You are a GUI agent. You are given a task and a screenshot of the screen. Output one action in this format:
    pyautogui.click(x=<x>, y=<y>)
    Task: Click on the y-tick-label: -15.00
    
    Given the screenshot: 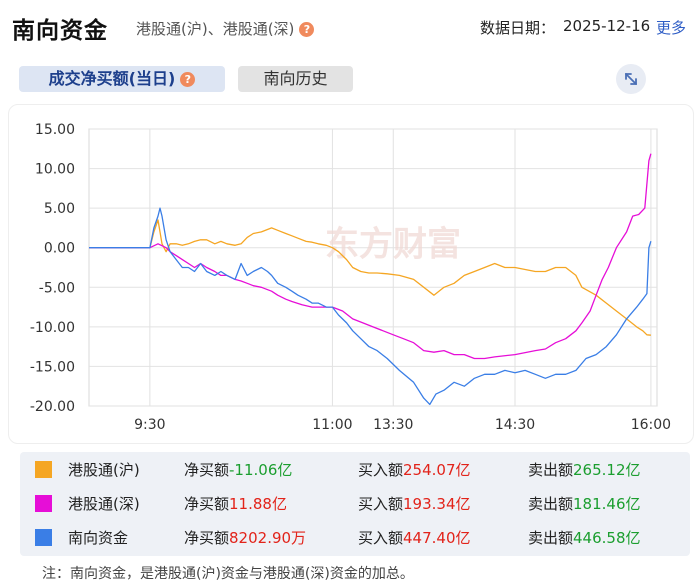 What is the action you would take?
    pyautogui.click(x=52, y=367)
    